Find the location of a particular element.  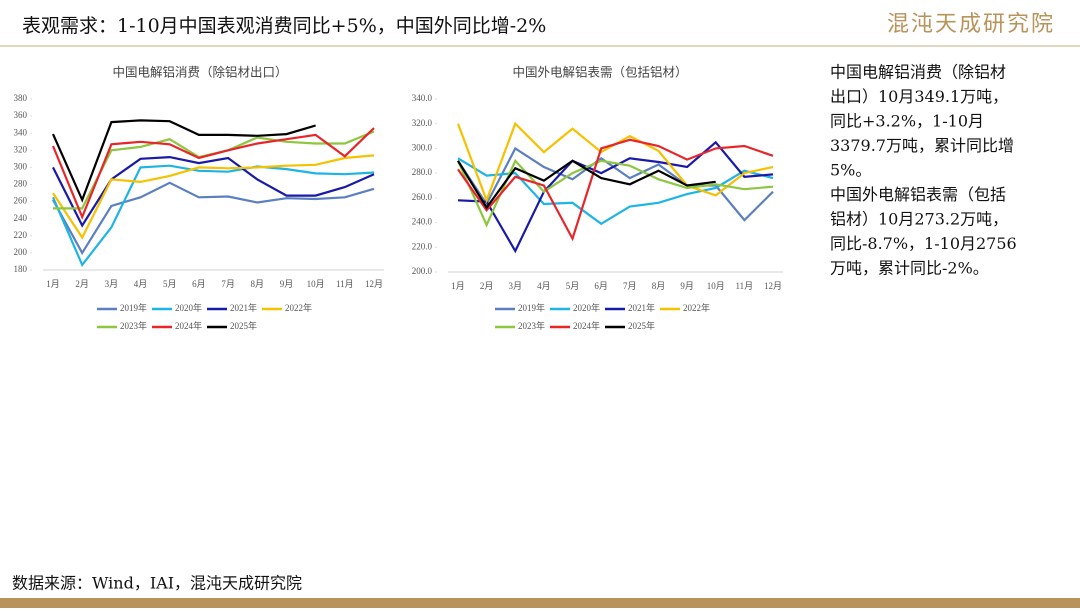

note-line: 同比+3.2%，1-10月 is located at coordinates (907, 121).